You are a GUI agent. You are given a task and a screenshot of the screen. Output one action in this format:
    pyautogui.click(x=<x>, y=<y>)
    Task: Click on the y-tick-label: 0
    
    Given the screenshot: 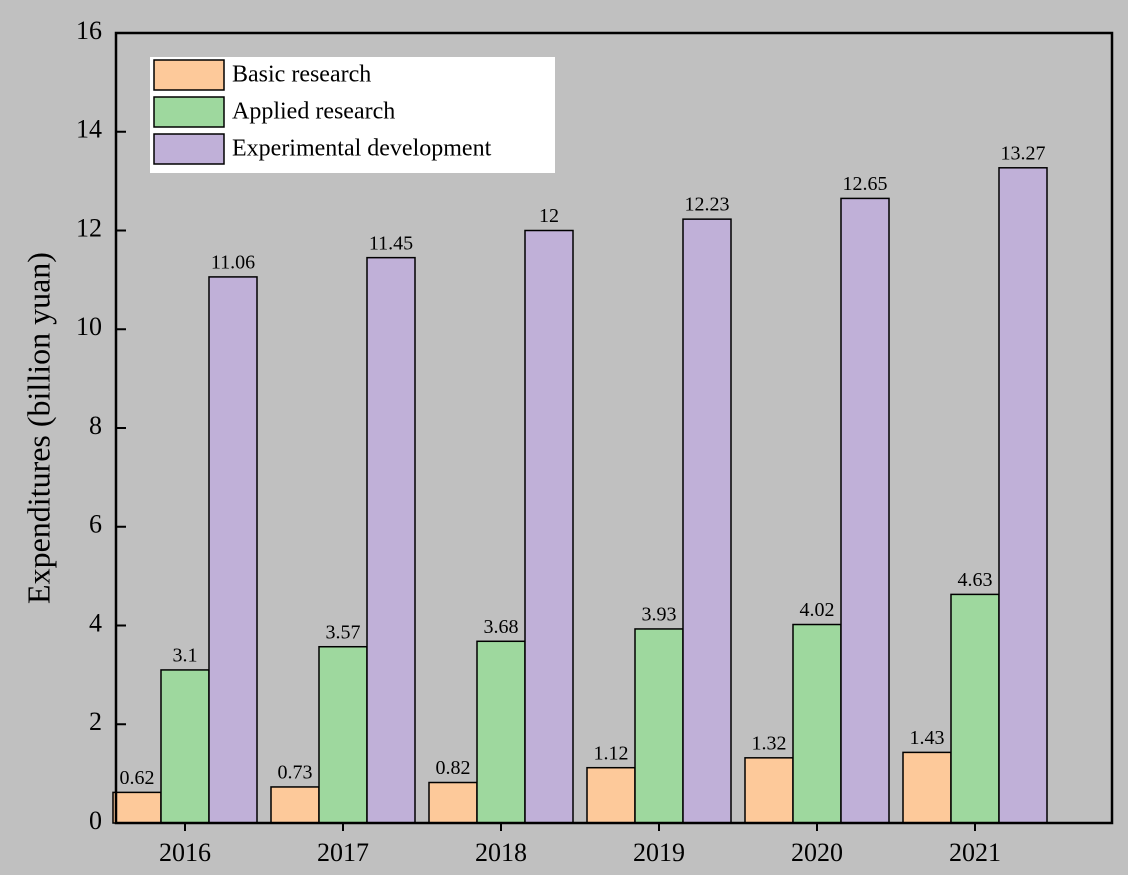 What is the action you would take?
    pyautogui.click(x=95, y=820)
    